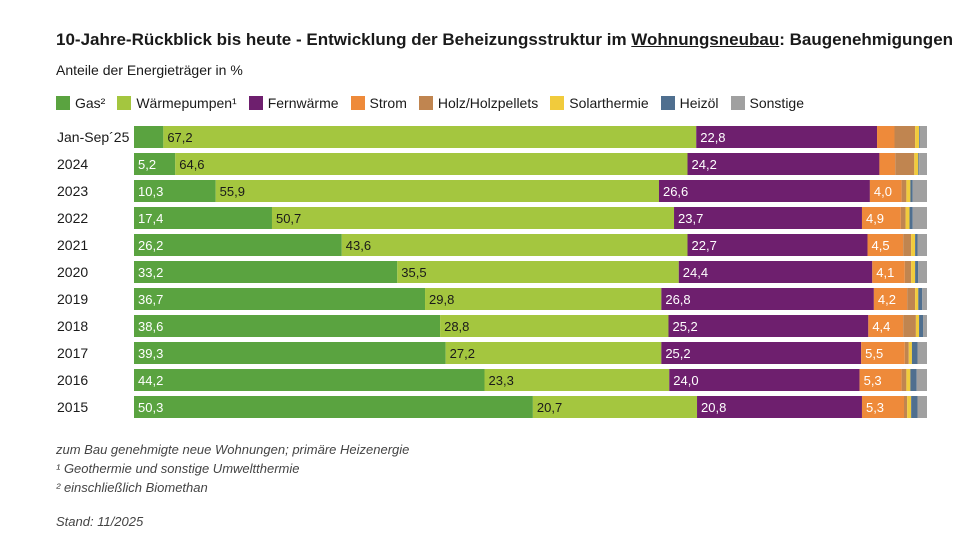  What do you see at coordinates (72, 218) in the screenshot?
I see `category-label: 2022` at bounding box center [72, 218].